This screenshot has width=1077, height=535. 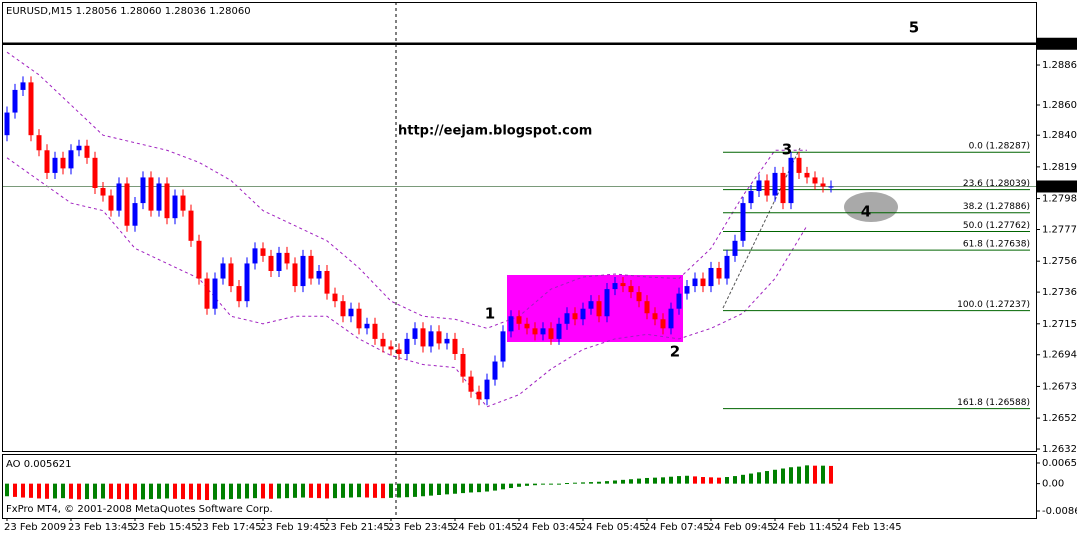 I want to click on y-tick-label: 1.27775, so click(x=1059, y=229).